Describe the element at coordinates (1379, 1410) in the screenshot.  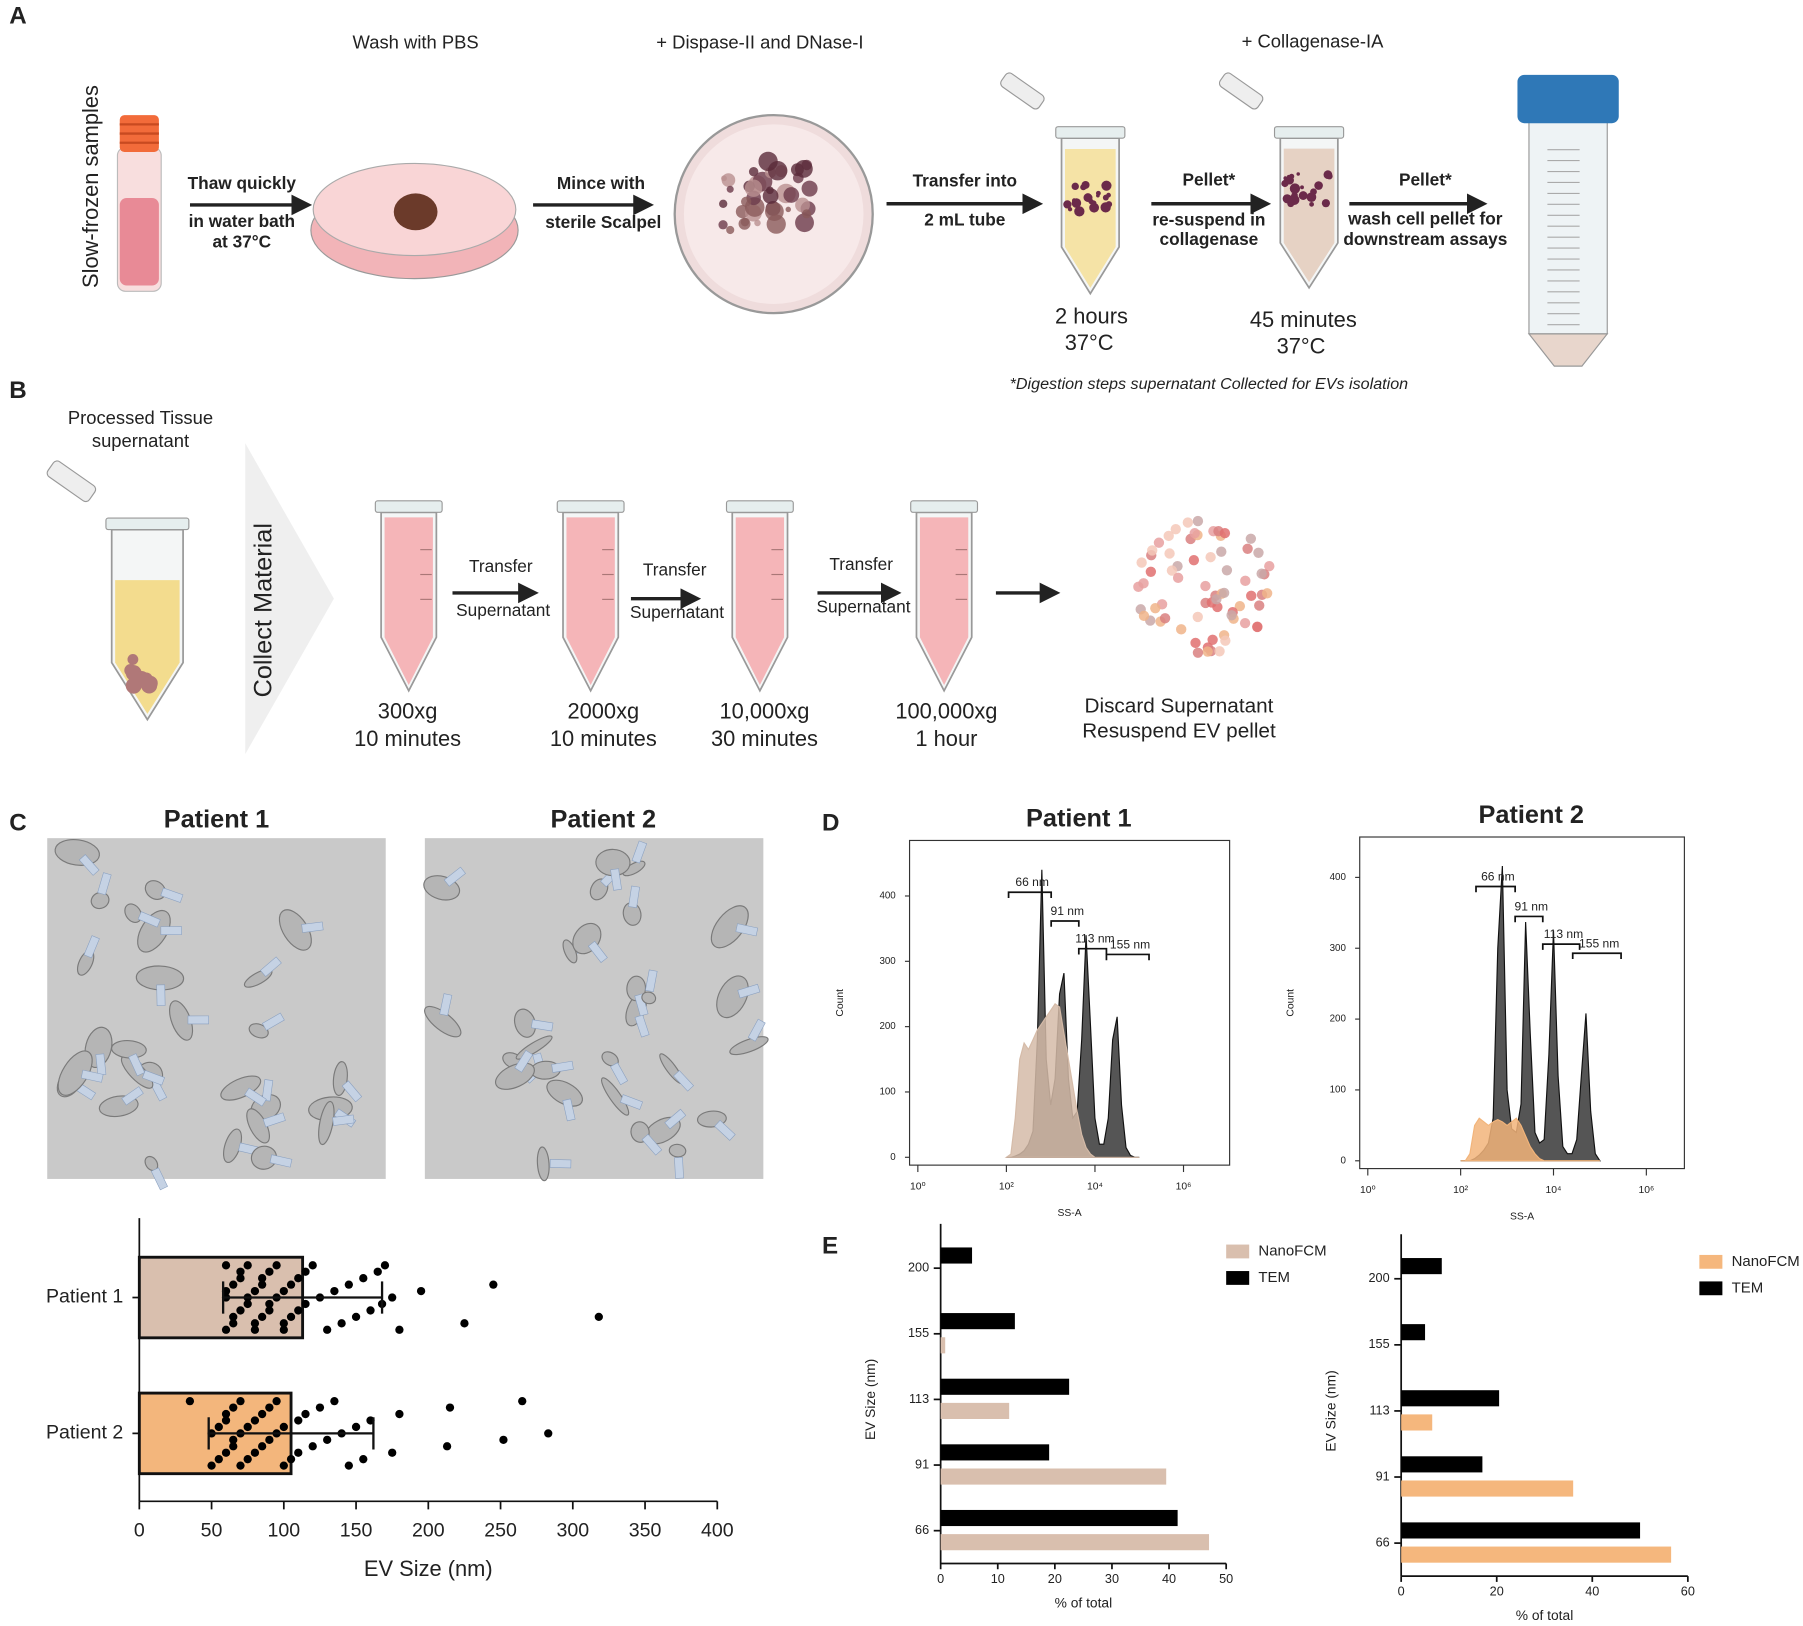
I see `y-tick-label: 113` at that location.